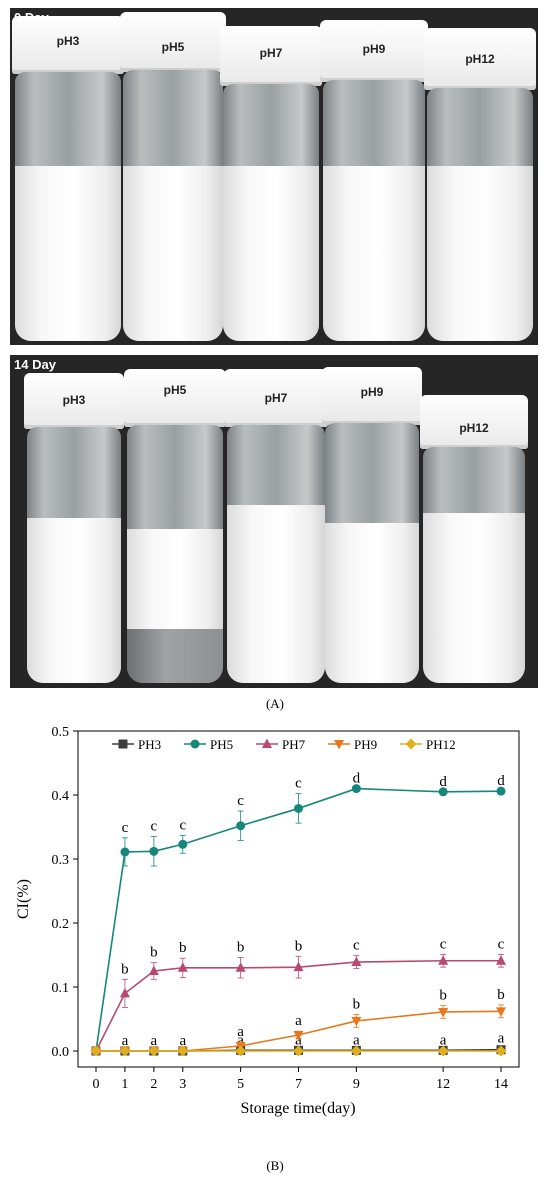 The height and width of the screenshot is (1186, 550). I want to click on y-tick-label: 0.2, so click(61, 924).